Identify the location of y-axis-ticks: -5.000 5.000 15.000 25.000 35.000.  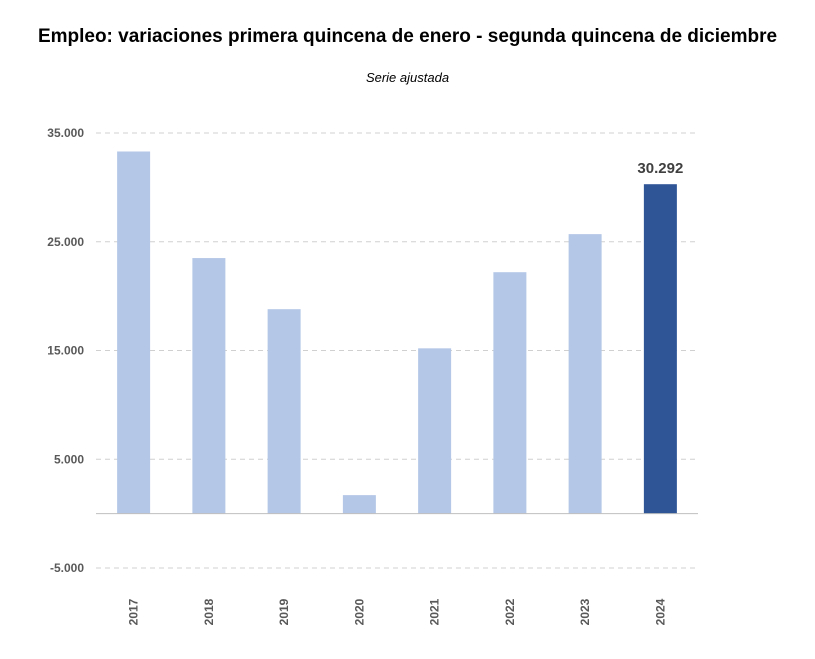
(65, 350).